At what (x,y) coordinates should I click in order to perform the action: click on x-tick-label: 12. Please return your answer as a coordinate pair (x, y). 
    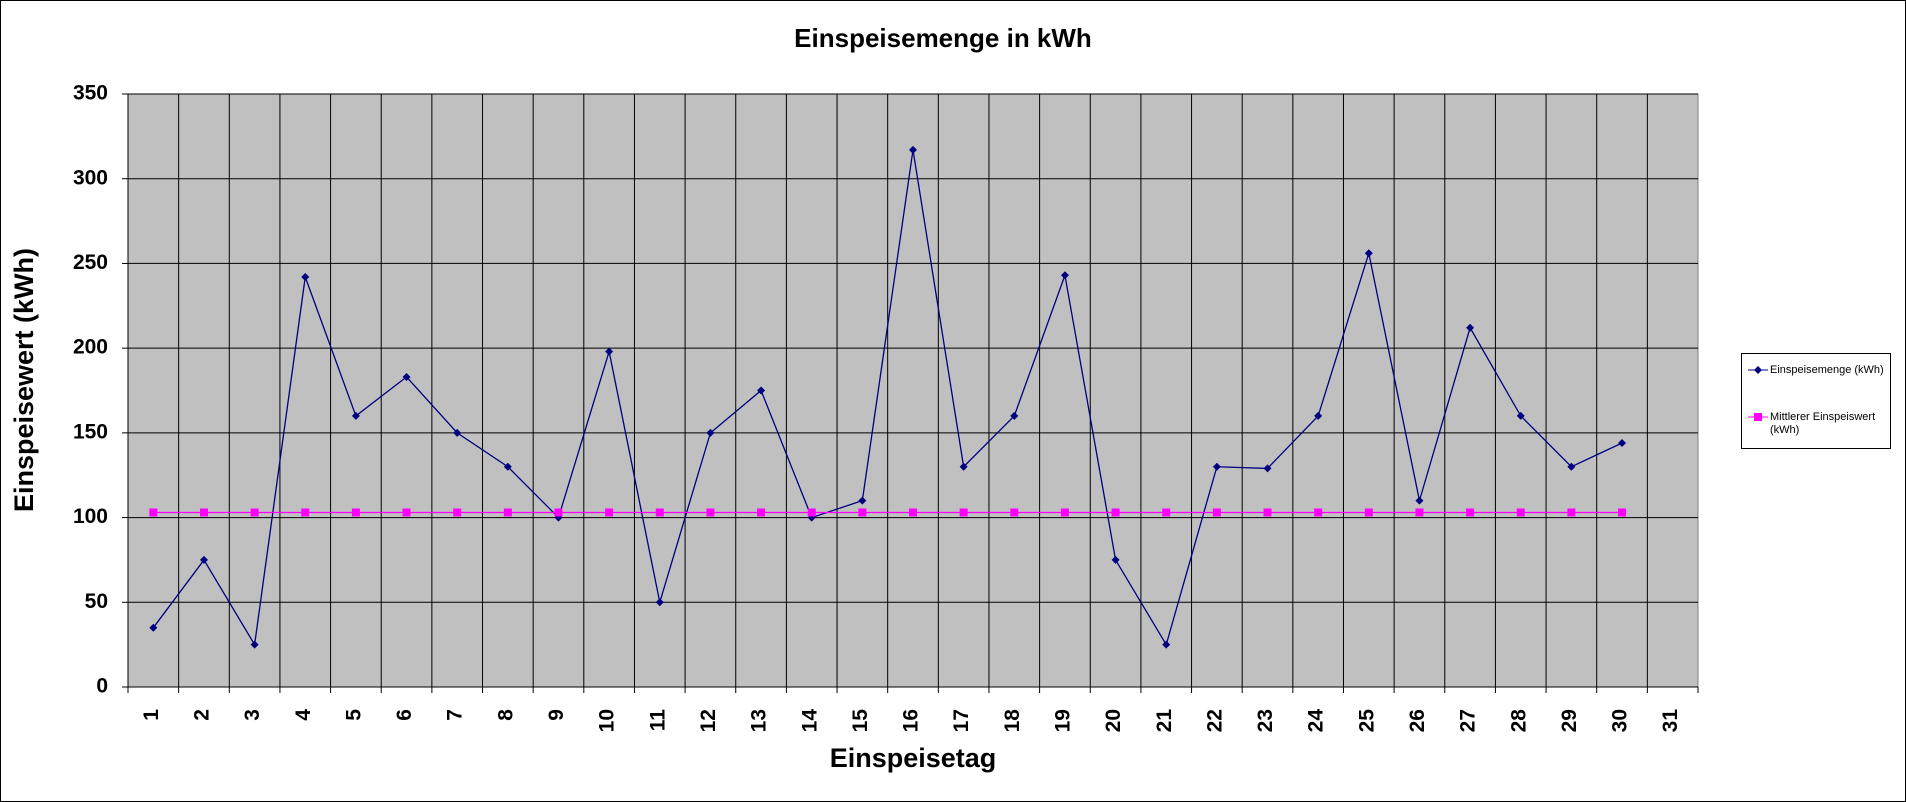
    Looking at the image, I should click on (708, 720).